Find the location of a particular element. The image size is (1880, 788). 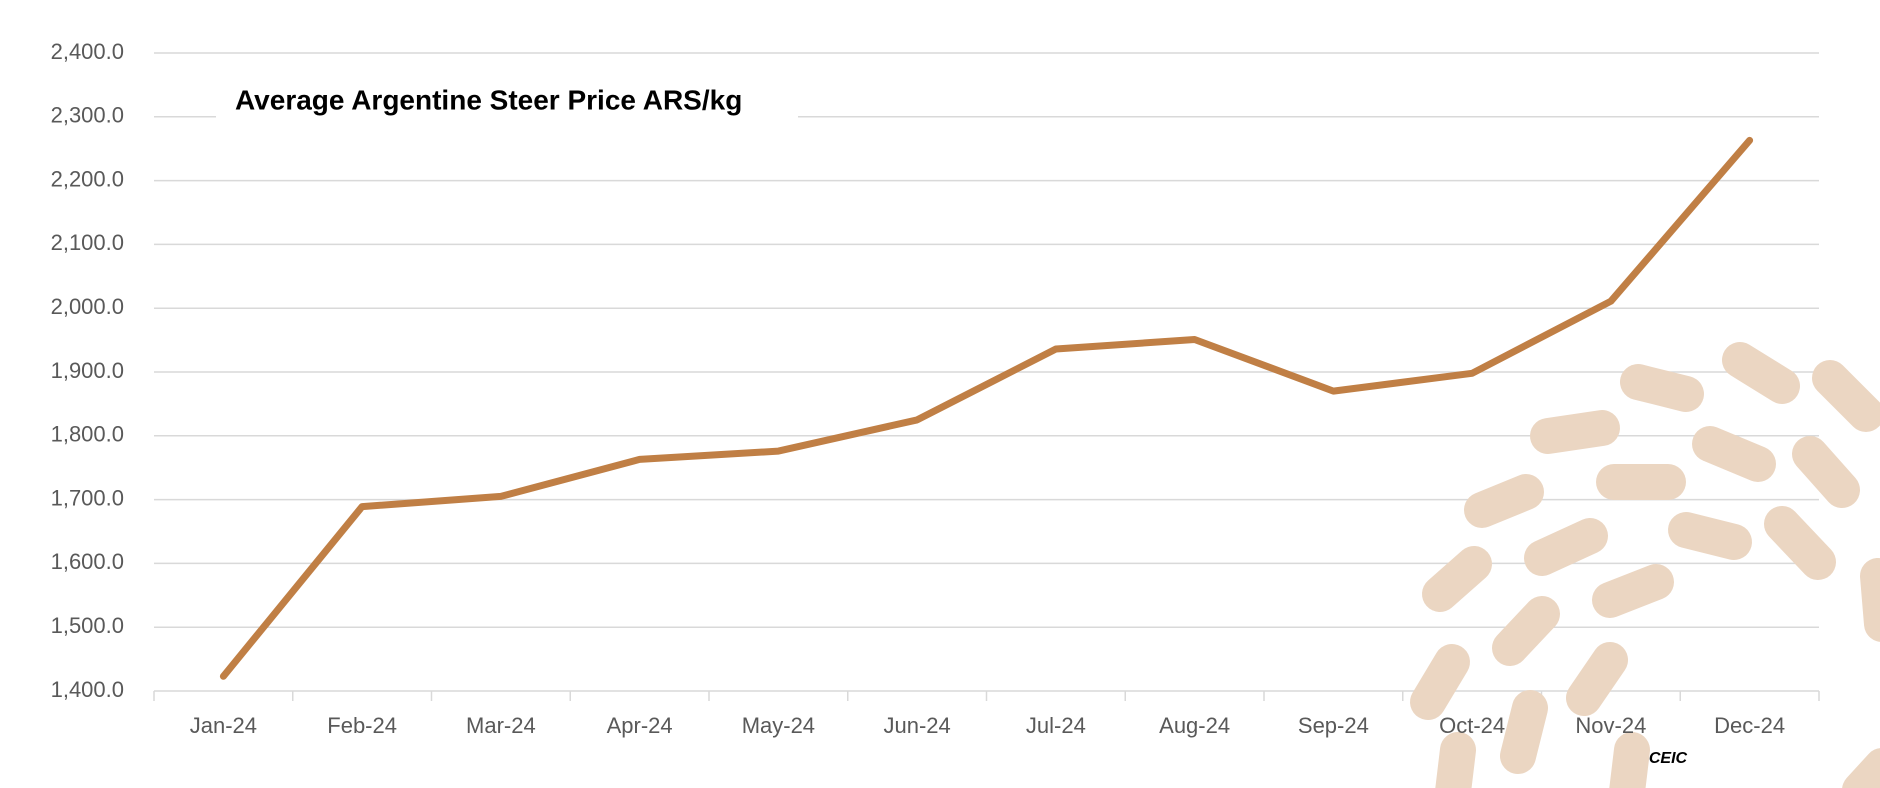

x-tick-label: Aug-24 is located at coordinates (1194, 725).